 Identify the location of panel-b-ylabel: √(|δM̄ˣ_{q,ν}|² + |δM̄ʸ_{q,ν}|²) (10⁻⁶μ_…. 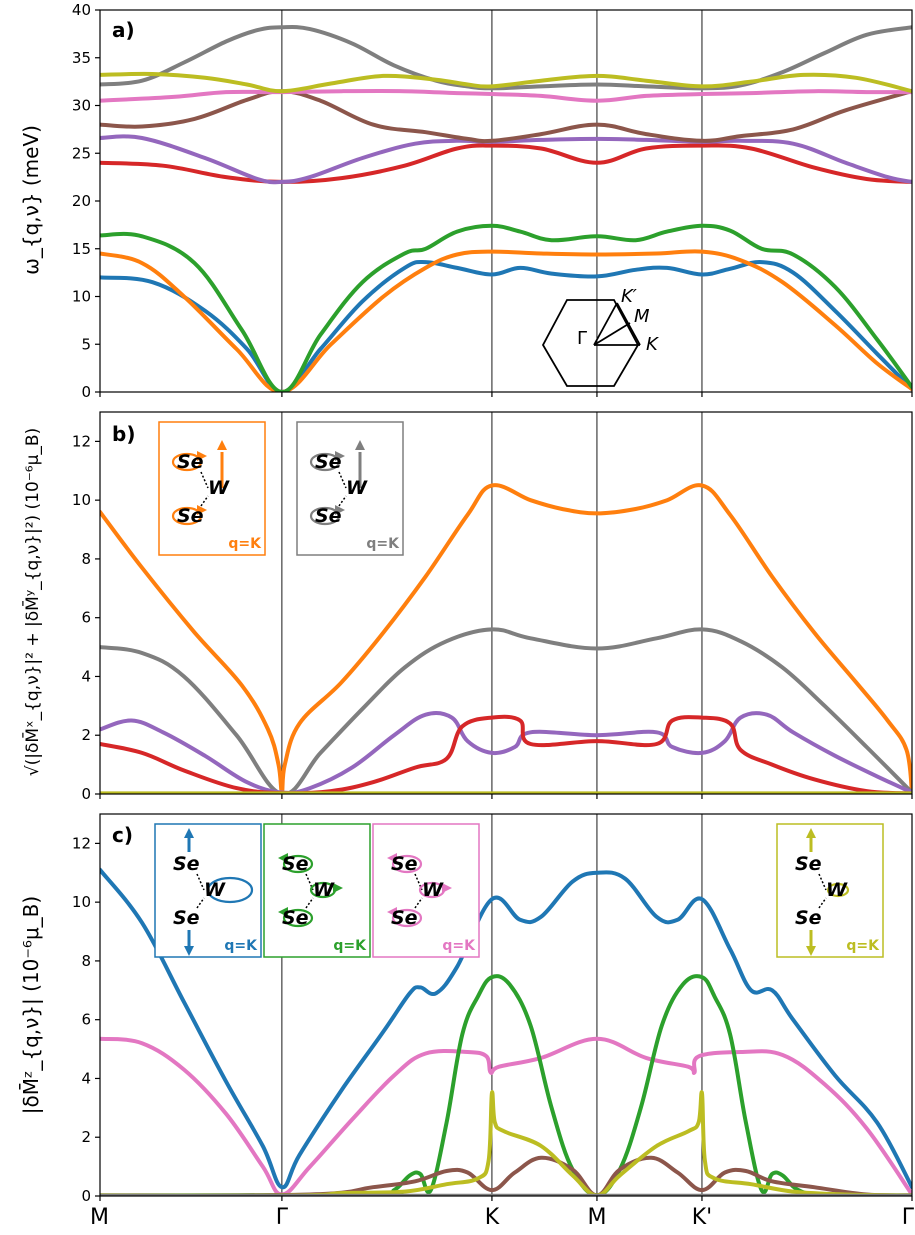
(32, 602).